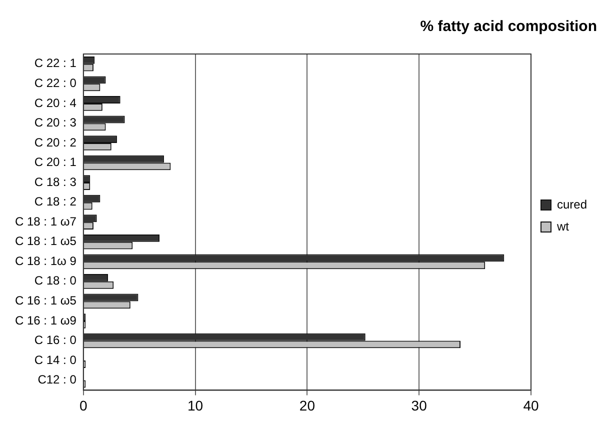  I want to click on y-tick-label: C 20 : 3, so click(55, 123).